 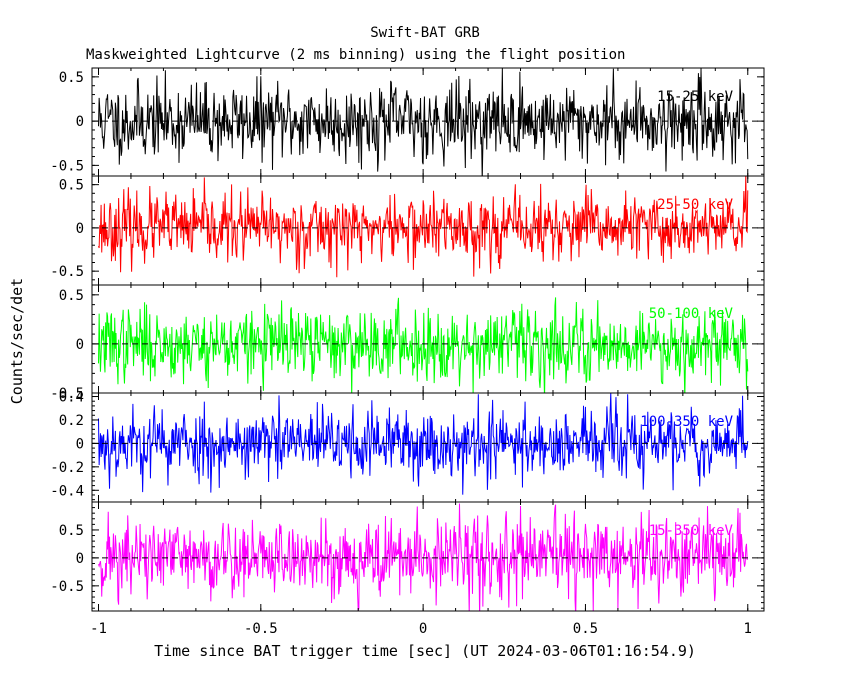 I want to click on panel-2: -0.5 0 0.5 50-100 keV, so click(x=407, y=343).